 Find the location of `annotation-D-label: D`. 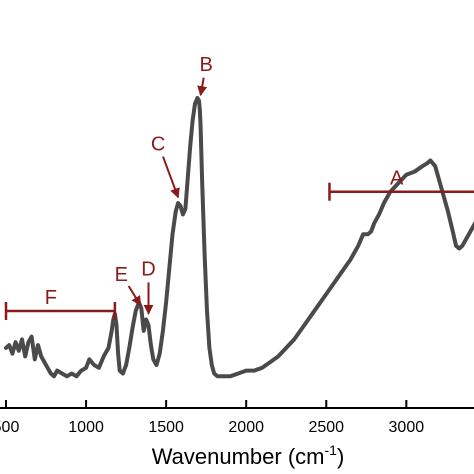

annotation-D-label: D is located at coordinates (148, 269).